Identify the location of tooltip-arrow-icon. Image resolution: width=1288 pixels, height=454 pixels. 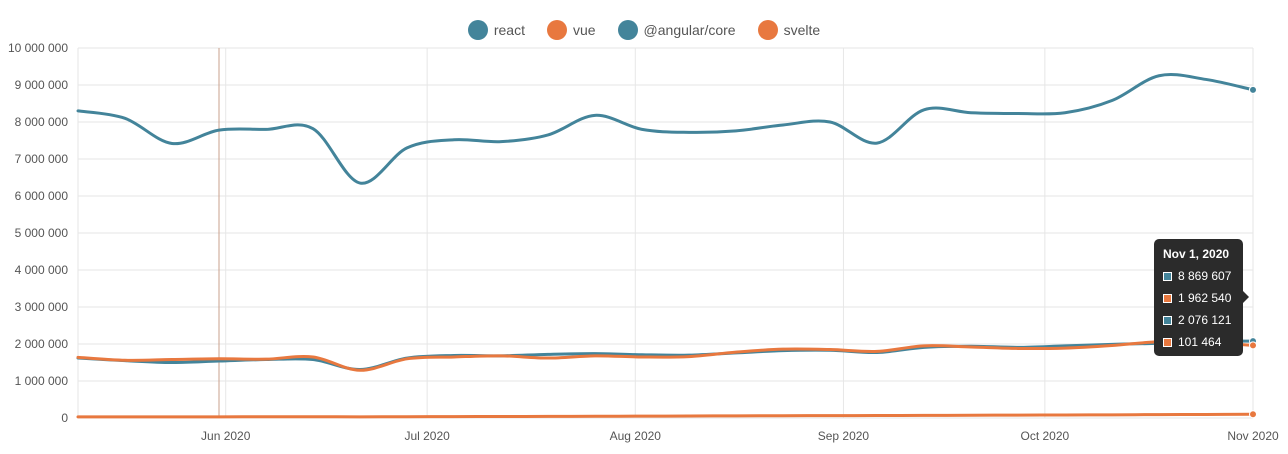
(1246, 297).